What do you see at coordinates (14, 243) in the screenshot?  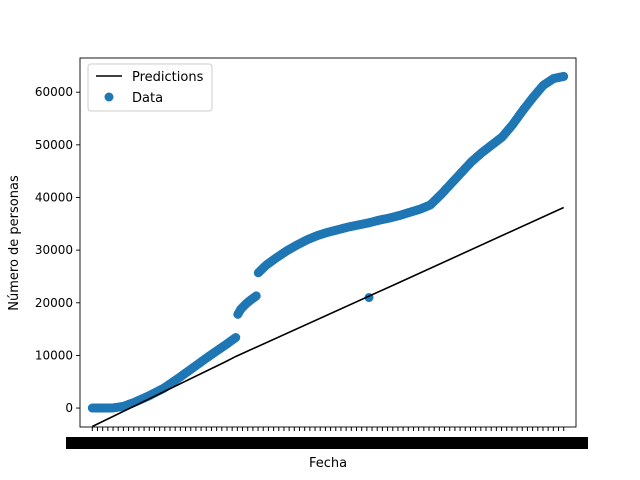 I see `y-axis-label: Número de personas` at bounding box center [14, 243].